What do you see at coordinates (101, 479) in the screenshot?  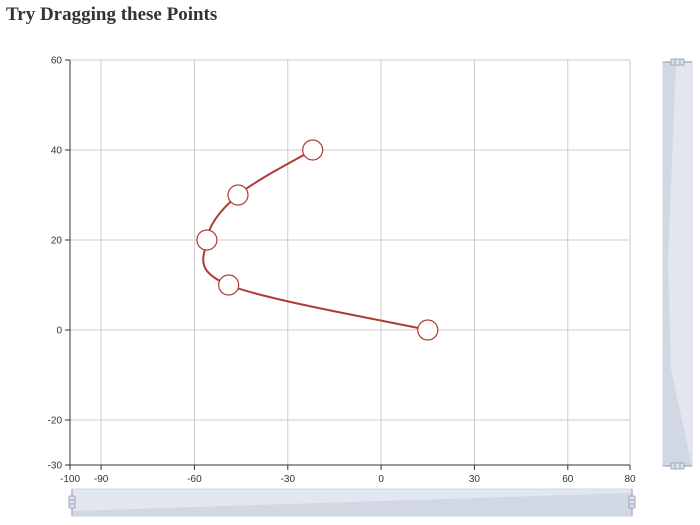 I see `x-tick-label: -90` at bounding box center [101, 479].